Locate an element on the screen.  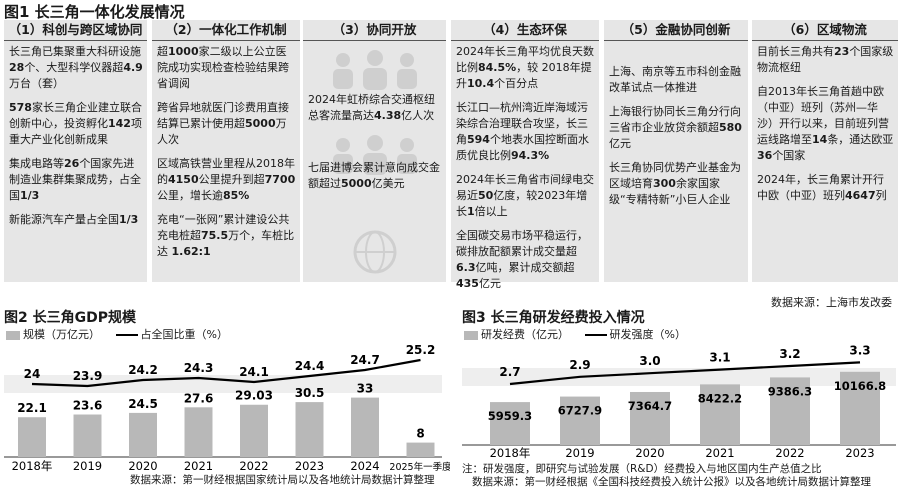
highlight-number: 4150 is located at coordinates (183, 179).